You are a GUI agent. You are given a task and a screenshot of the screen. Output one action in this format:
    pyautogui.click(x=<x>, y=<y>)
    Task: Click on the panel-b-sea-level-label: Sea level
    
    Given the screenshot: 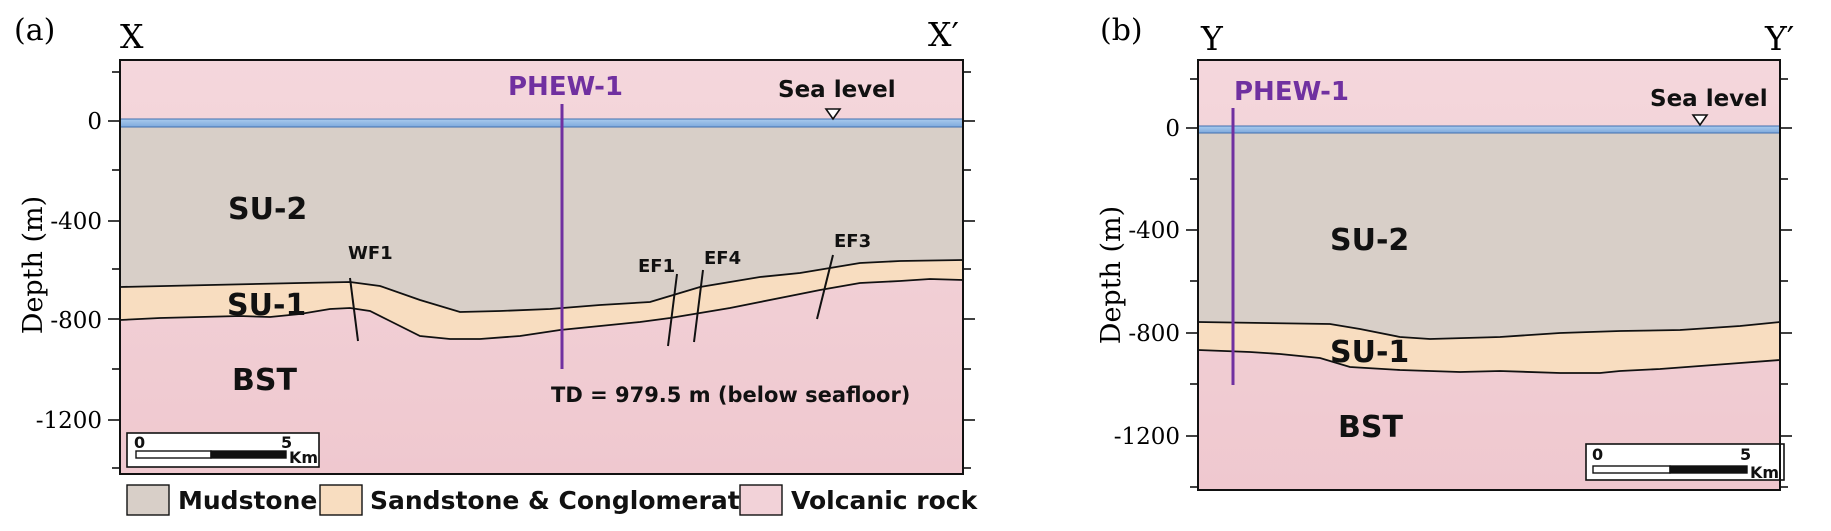 What is the action you would take?
    pyautogui.click(x=1709, y=99)
    